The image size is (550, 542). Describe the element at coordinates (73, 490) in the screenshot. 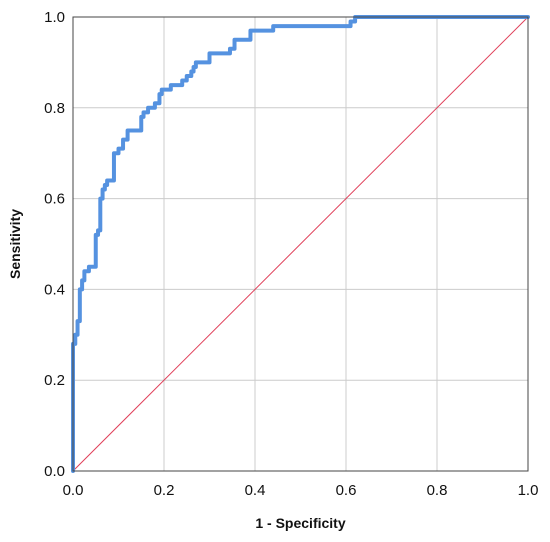

I see `x-tick-label: 0.0` at that location.